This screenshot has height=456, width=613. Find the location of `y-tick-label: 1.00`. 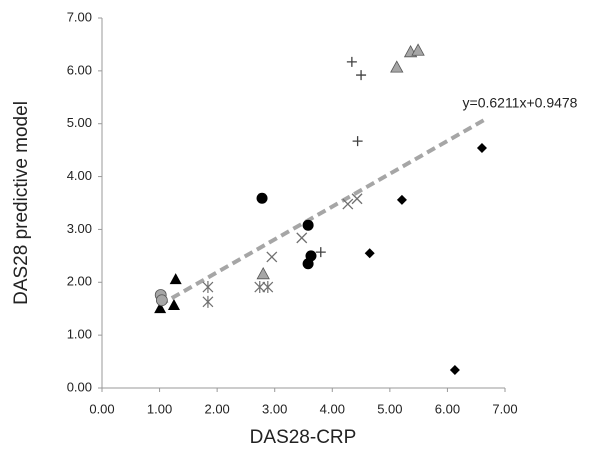

y-tick-label: 1.00 is located at coordinates (79, 334).